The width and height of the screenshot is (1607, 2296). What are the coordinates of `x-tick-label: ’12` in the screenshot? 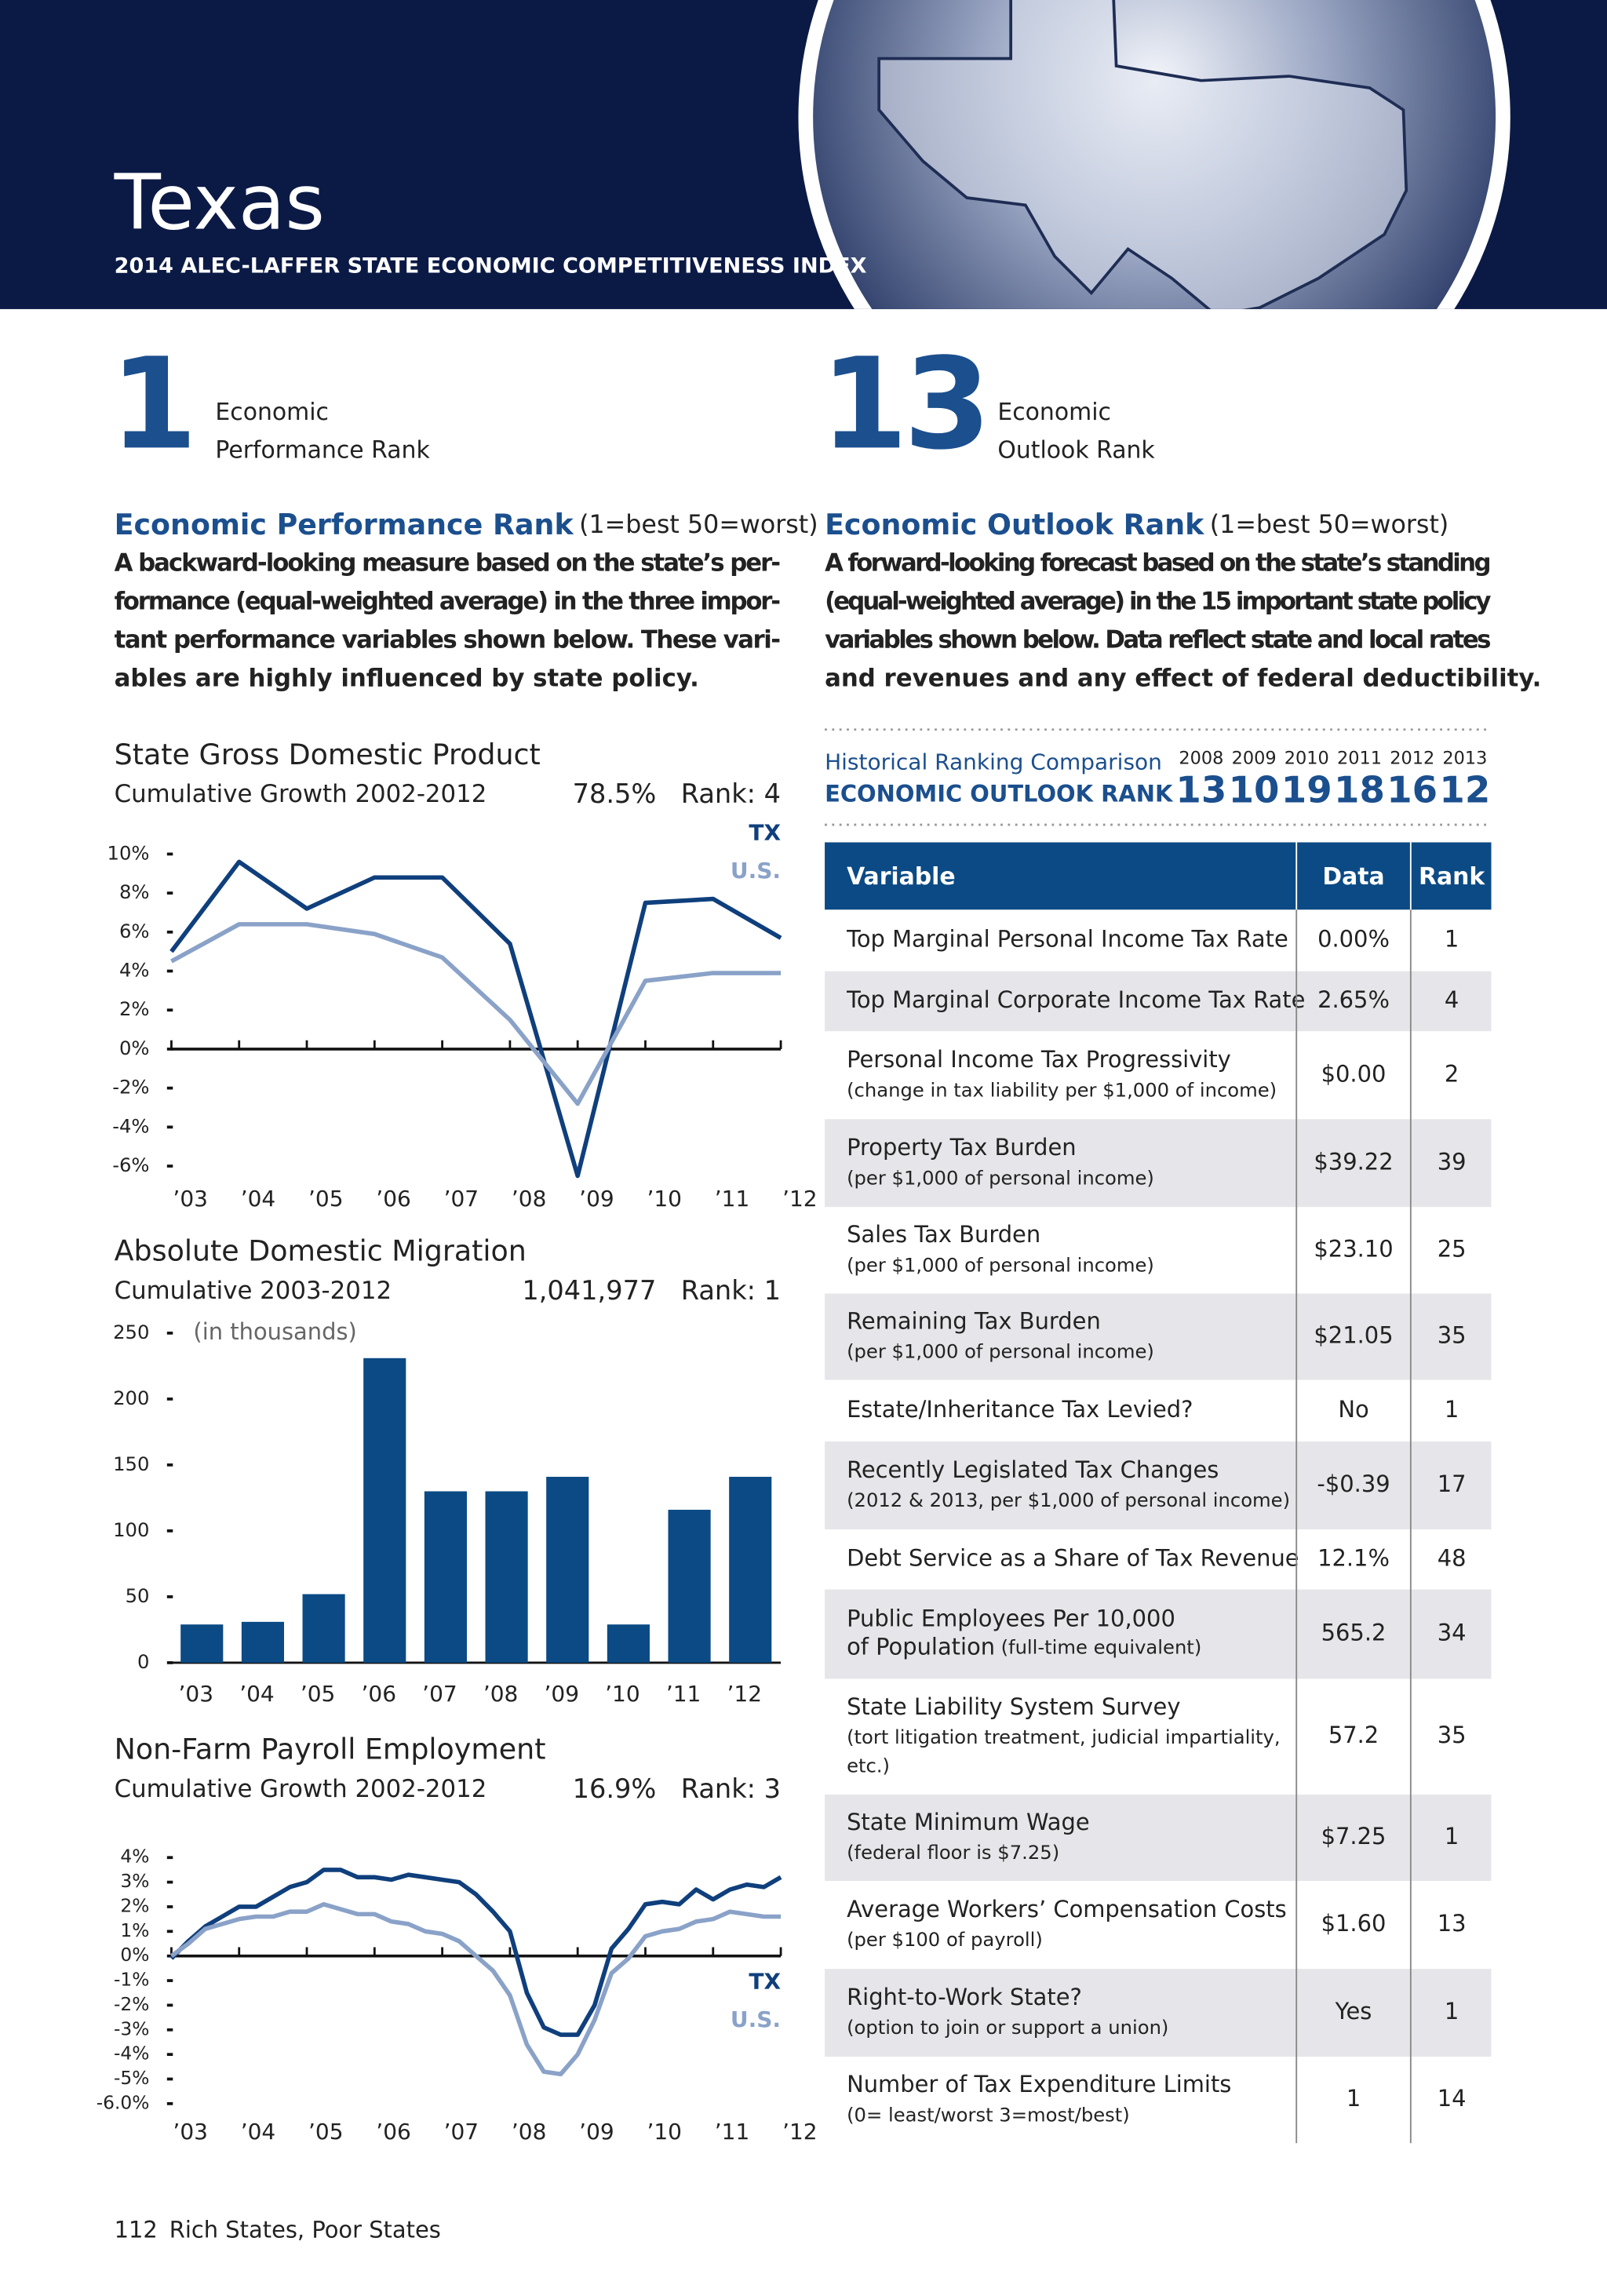 It's located at (800, 2132).